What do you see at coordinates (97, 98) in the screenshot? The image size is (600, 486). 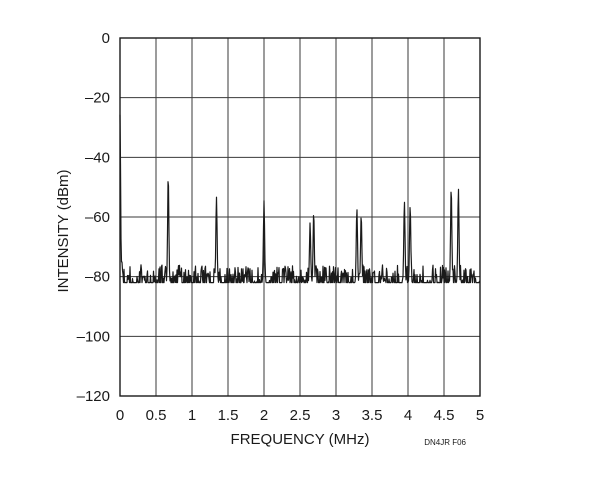 I see `y-tick-label: –20` at bounding box center [97, 98].